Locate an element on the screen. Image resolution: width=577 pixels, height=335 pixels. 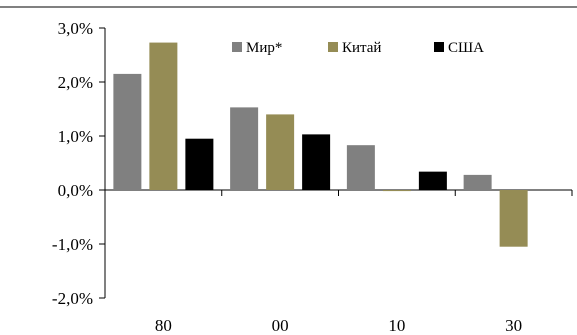
legend-label-0: Мир* is located at coordinates (264, 48).